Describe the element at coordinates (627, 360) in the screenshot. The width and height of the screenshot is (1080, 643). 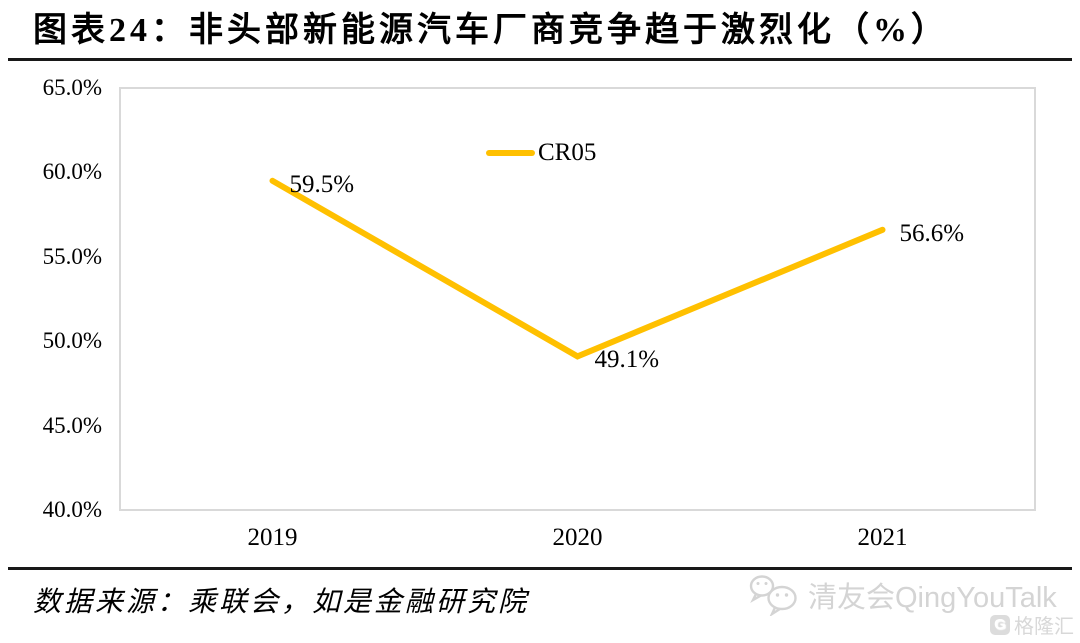
I see `data-point-label: 49.1%` at that location.